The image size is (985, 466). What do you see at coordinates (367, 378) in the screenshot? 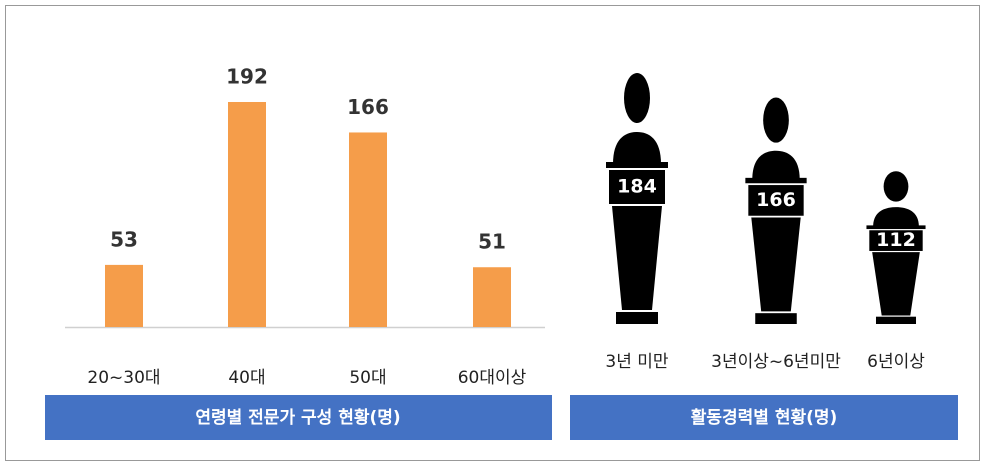
I see `category-label: 50대` at bounding box center [367, 378].